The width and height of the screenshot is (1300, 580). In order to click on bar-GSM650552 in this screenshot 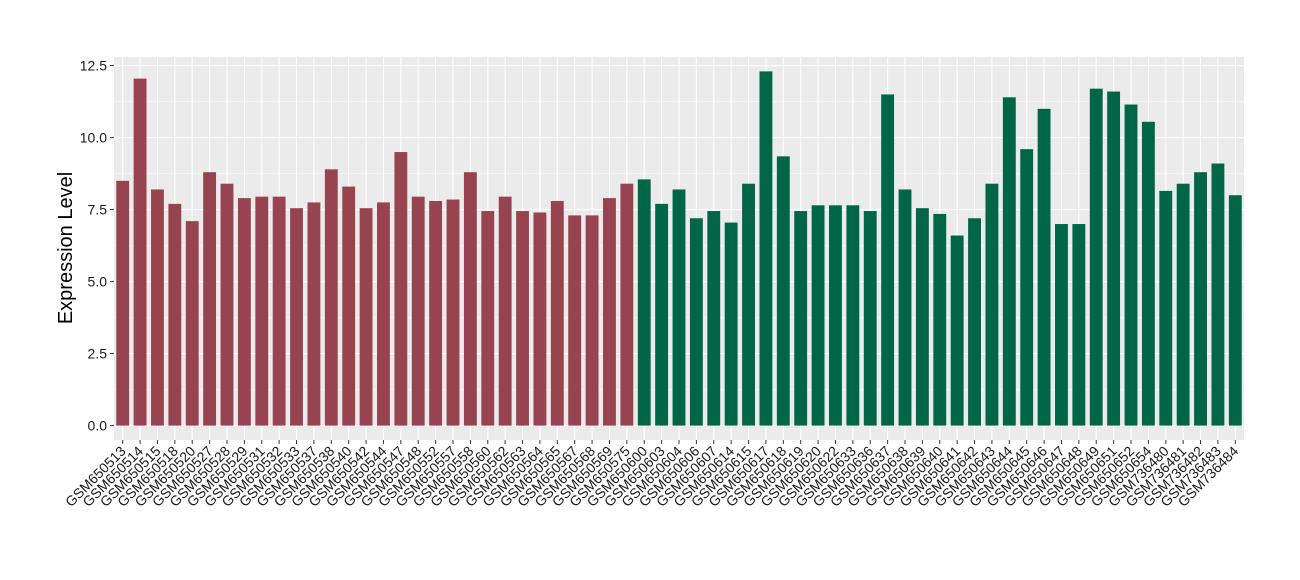, I will do `click(436, 313)`.